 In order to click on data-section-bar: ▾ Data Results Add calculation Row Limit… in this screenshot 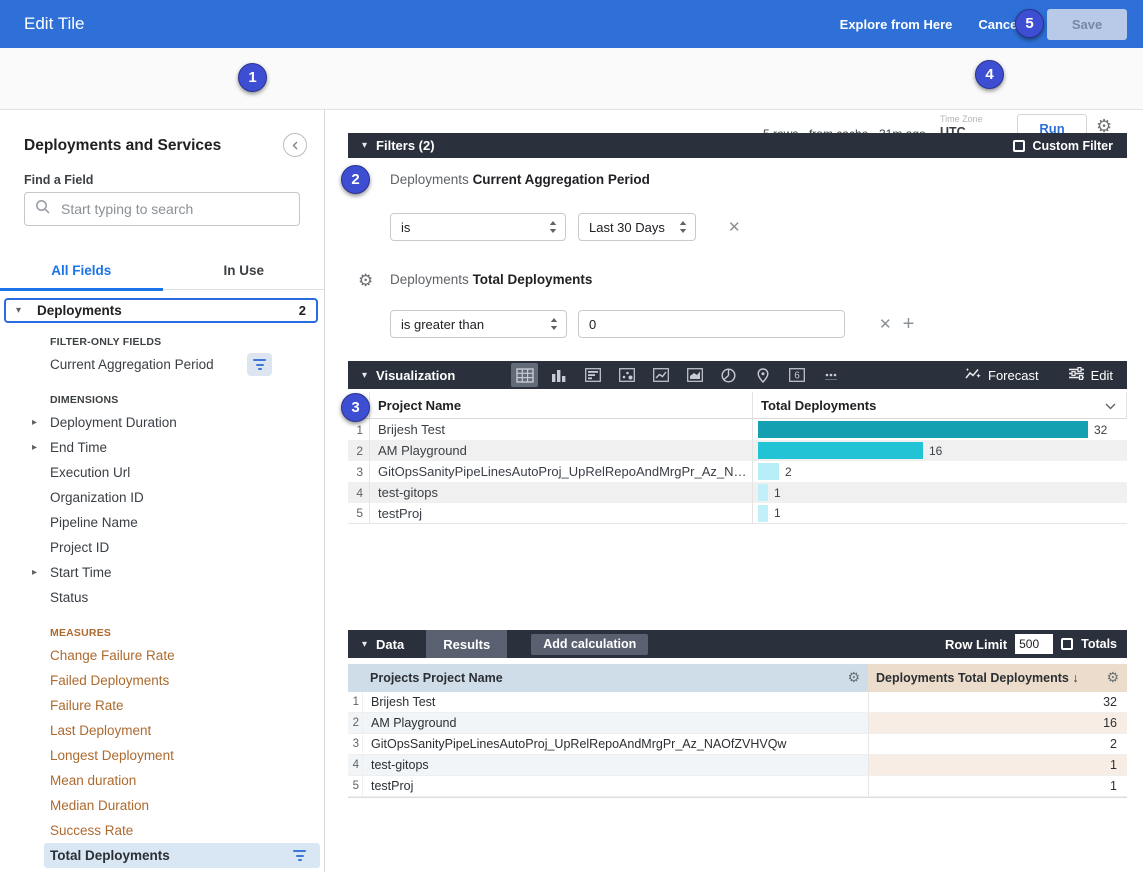, I will do `click(737, 644)`.